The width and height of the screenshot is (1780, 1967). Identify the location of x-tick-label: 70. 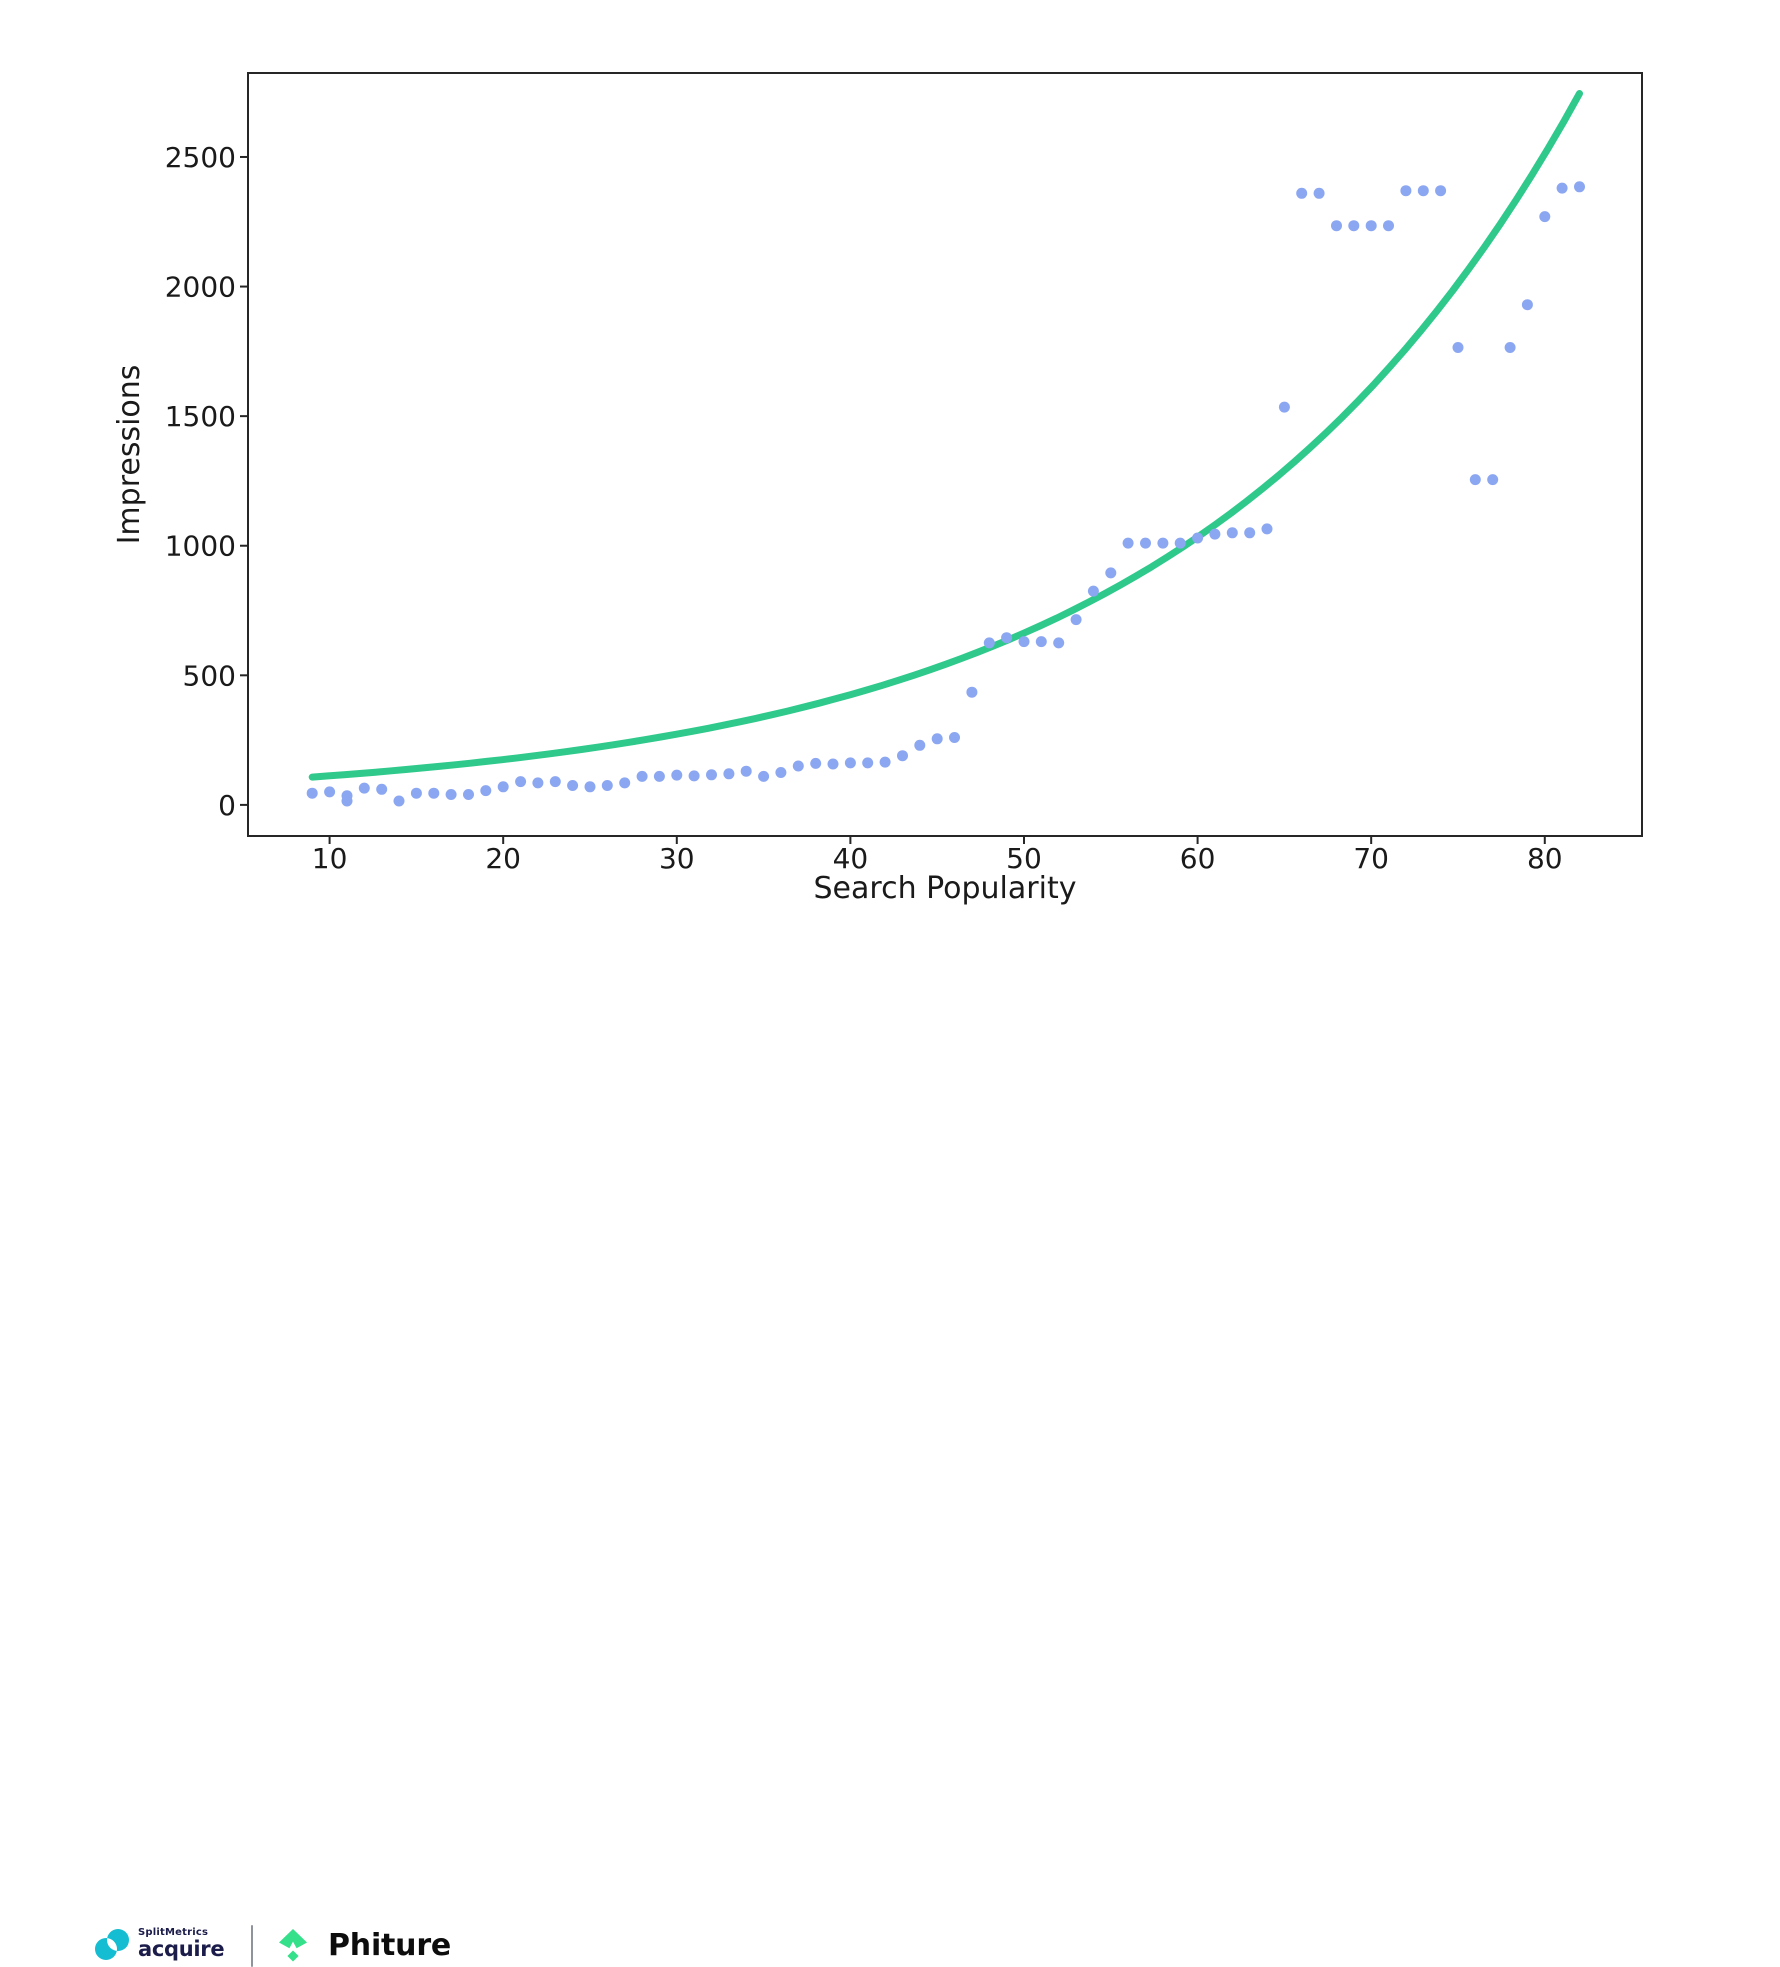
(1371, 858).